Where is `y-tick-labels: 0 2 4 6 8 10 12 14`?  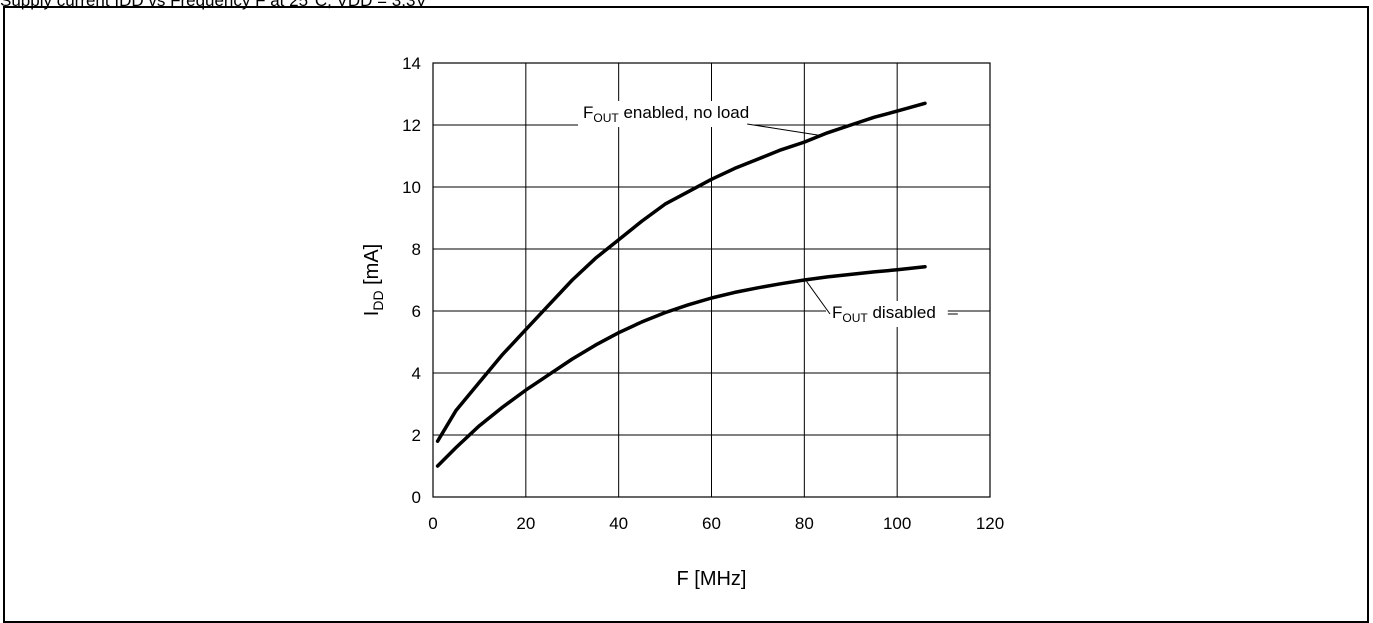
y-tick-labels: 0 2 4 6 8 10 12 14 is located at coordinates (411, 280).